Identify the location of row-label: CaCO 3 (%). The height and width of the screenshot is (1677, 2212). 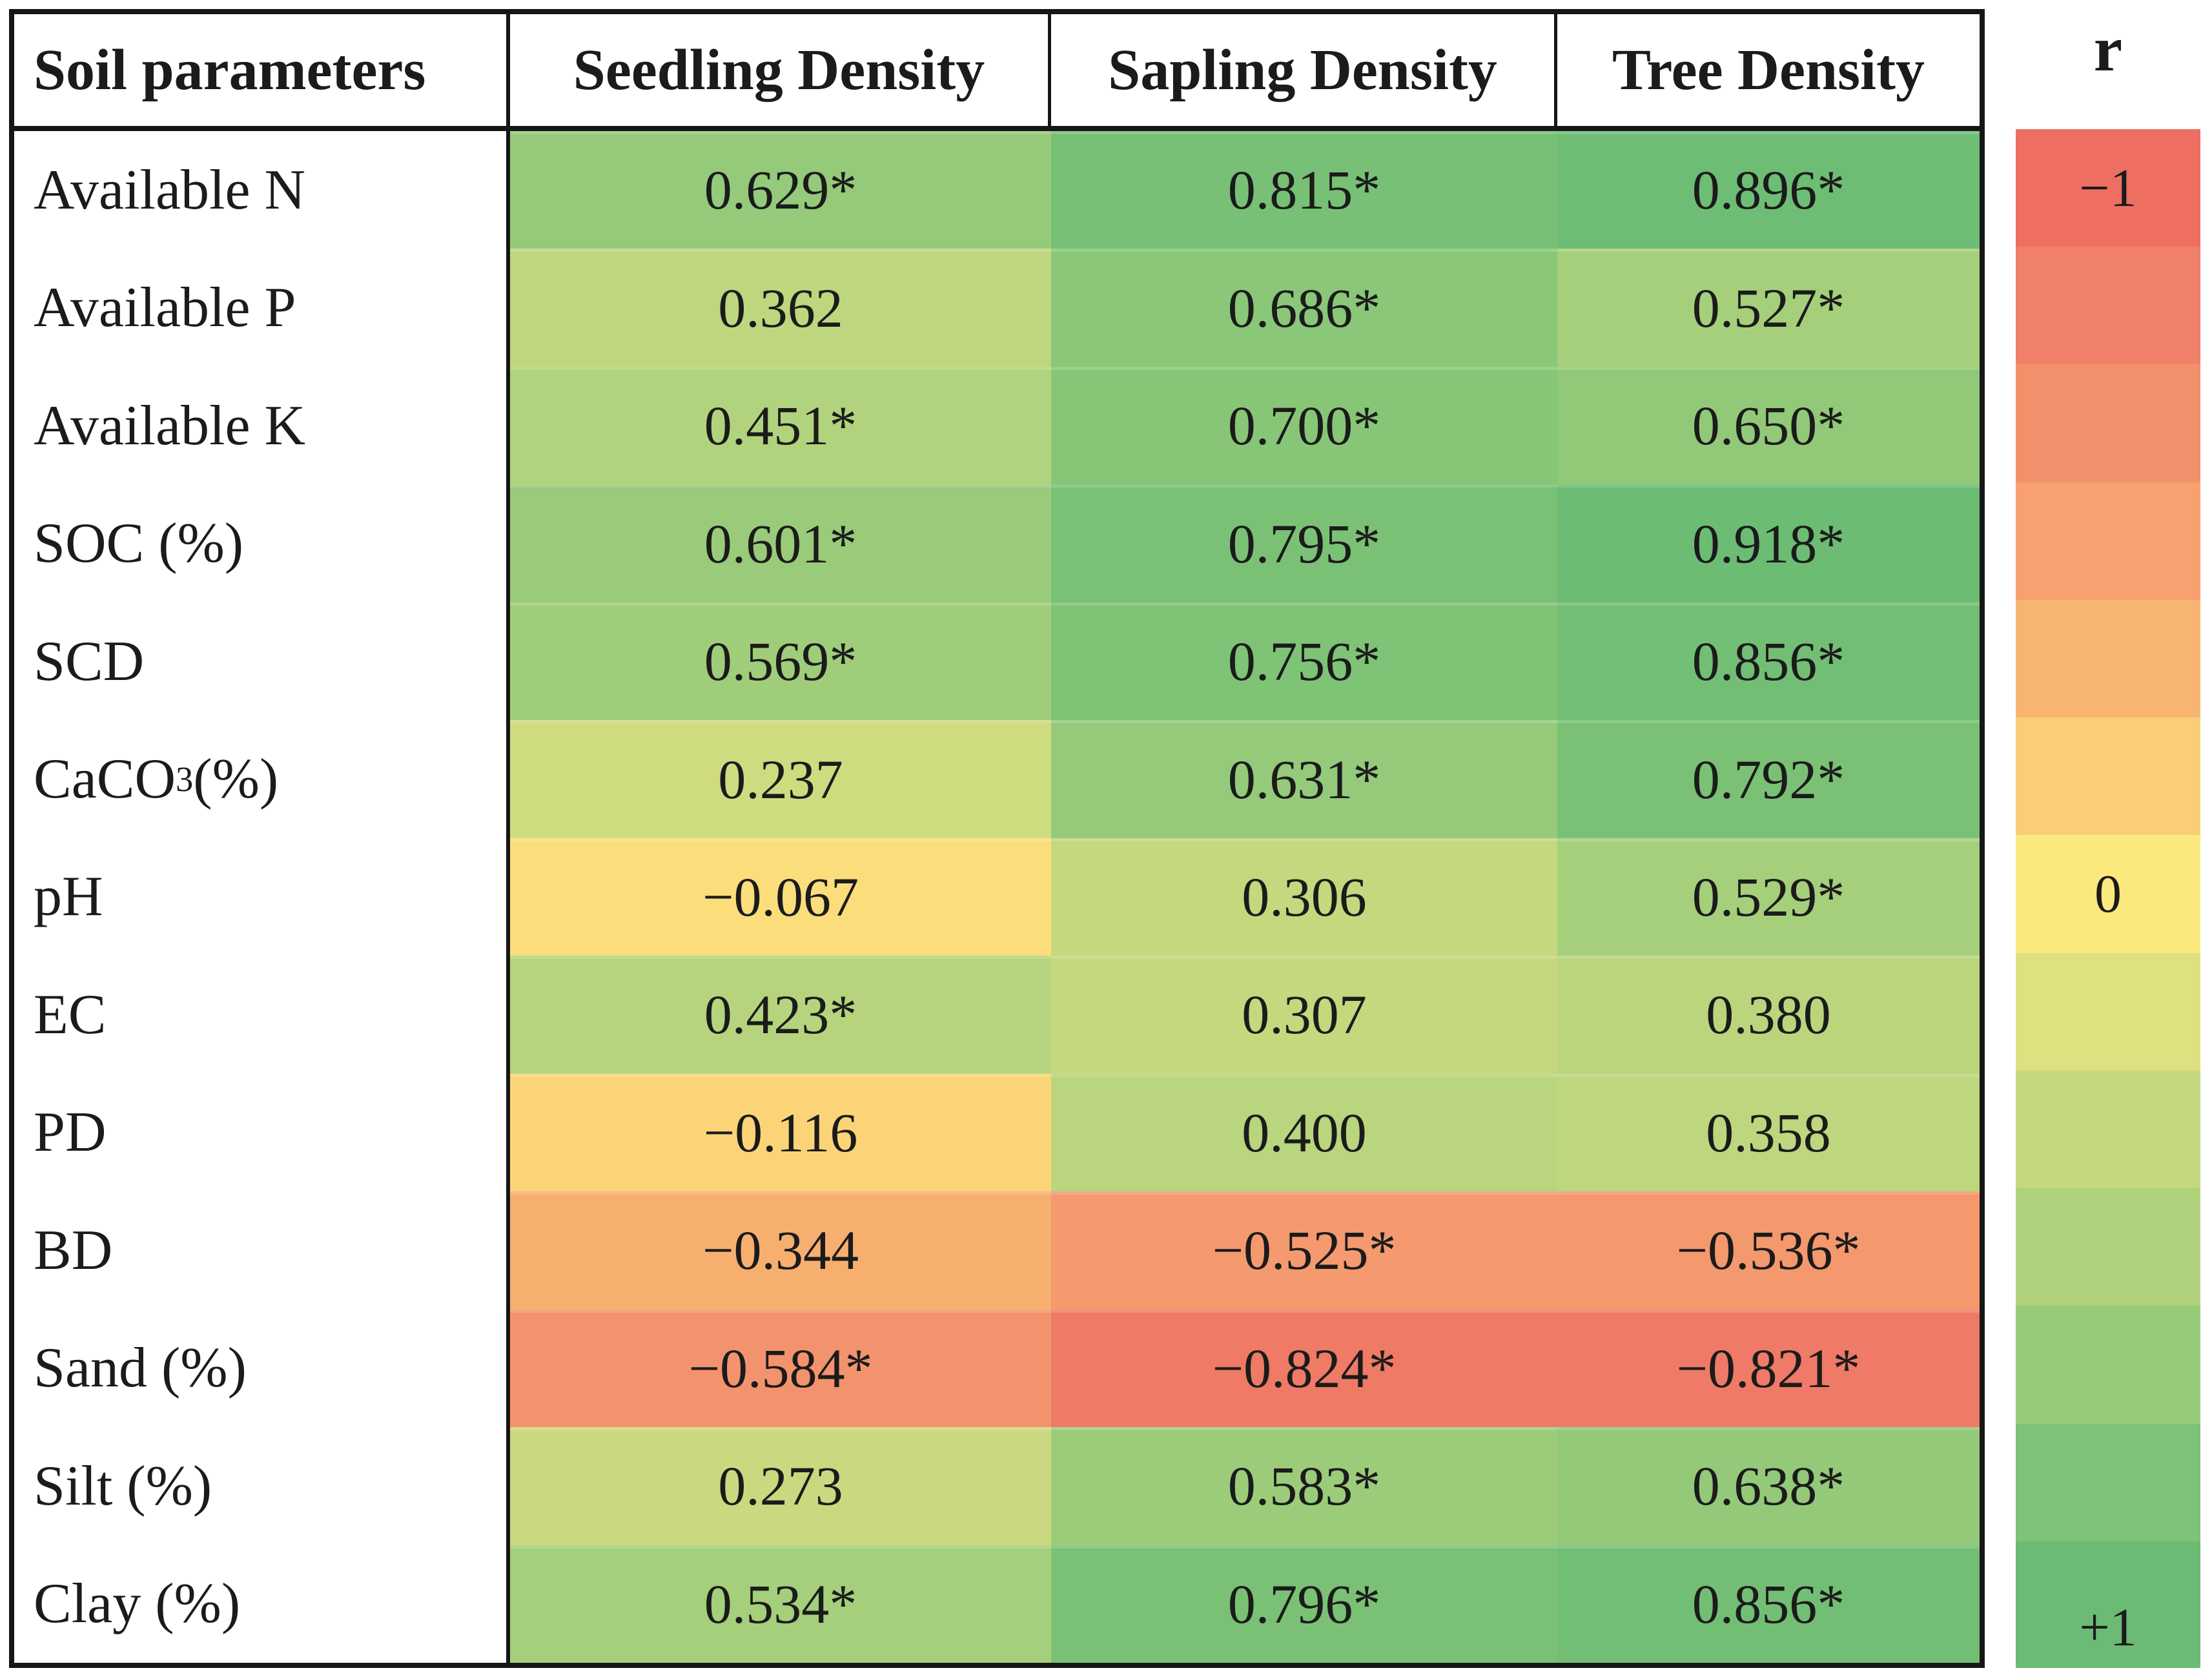
(262, 779).